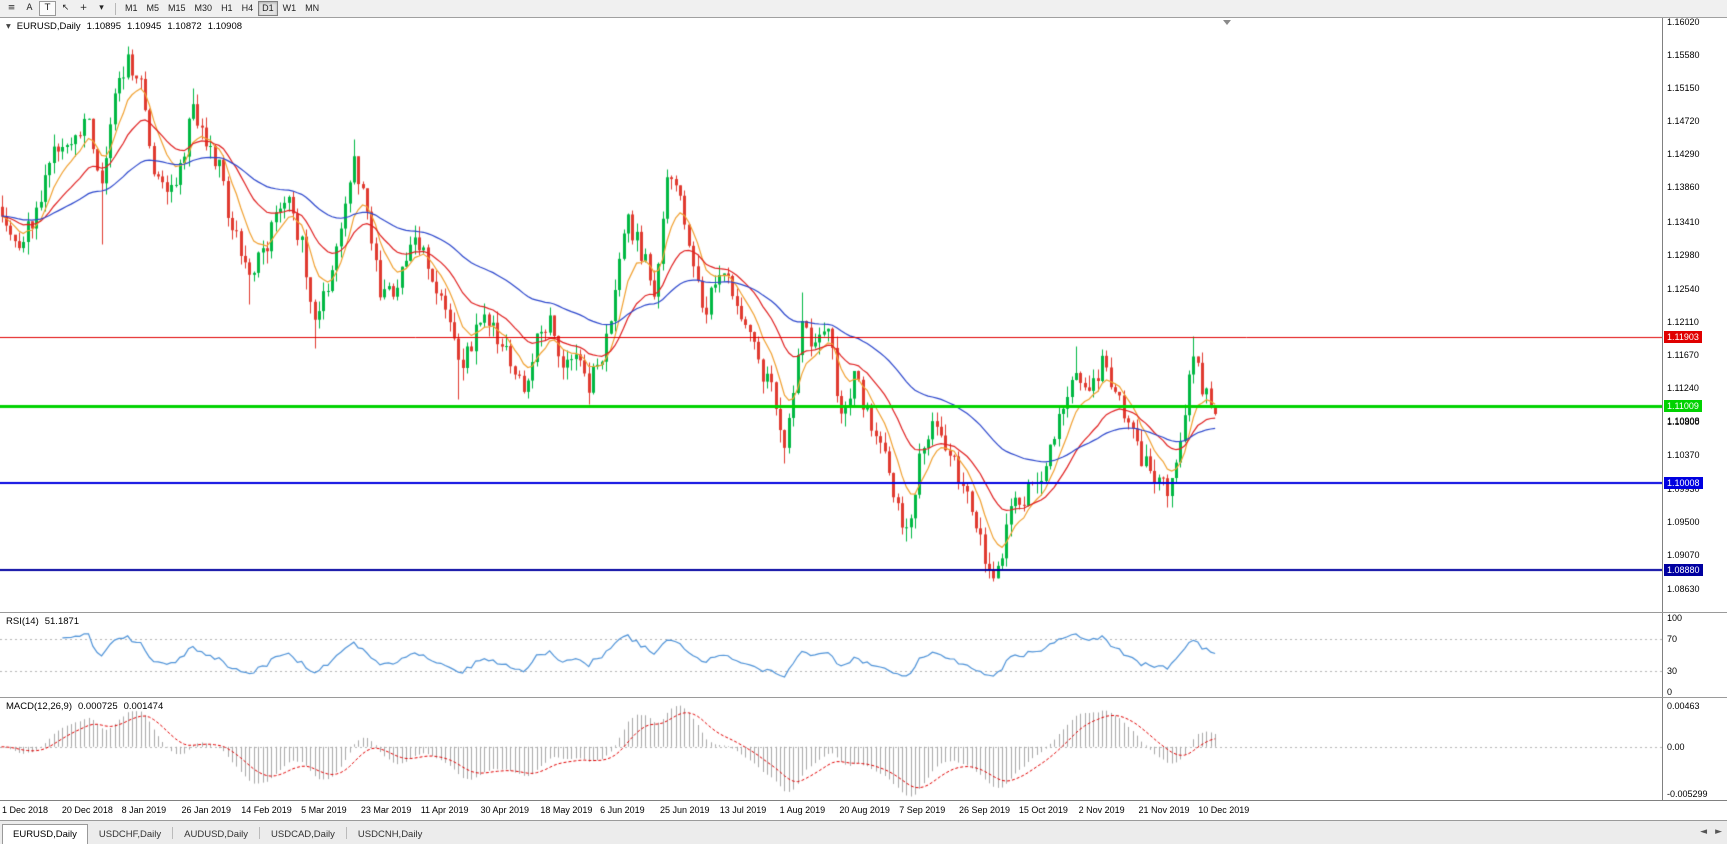  I want to click on price-tick: 1.14290, so click(1683, 154).